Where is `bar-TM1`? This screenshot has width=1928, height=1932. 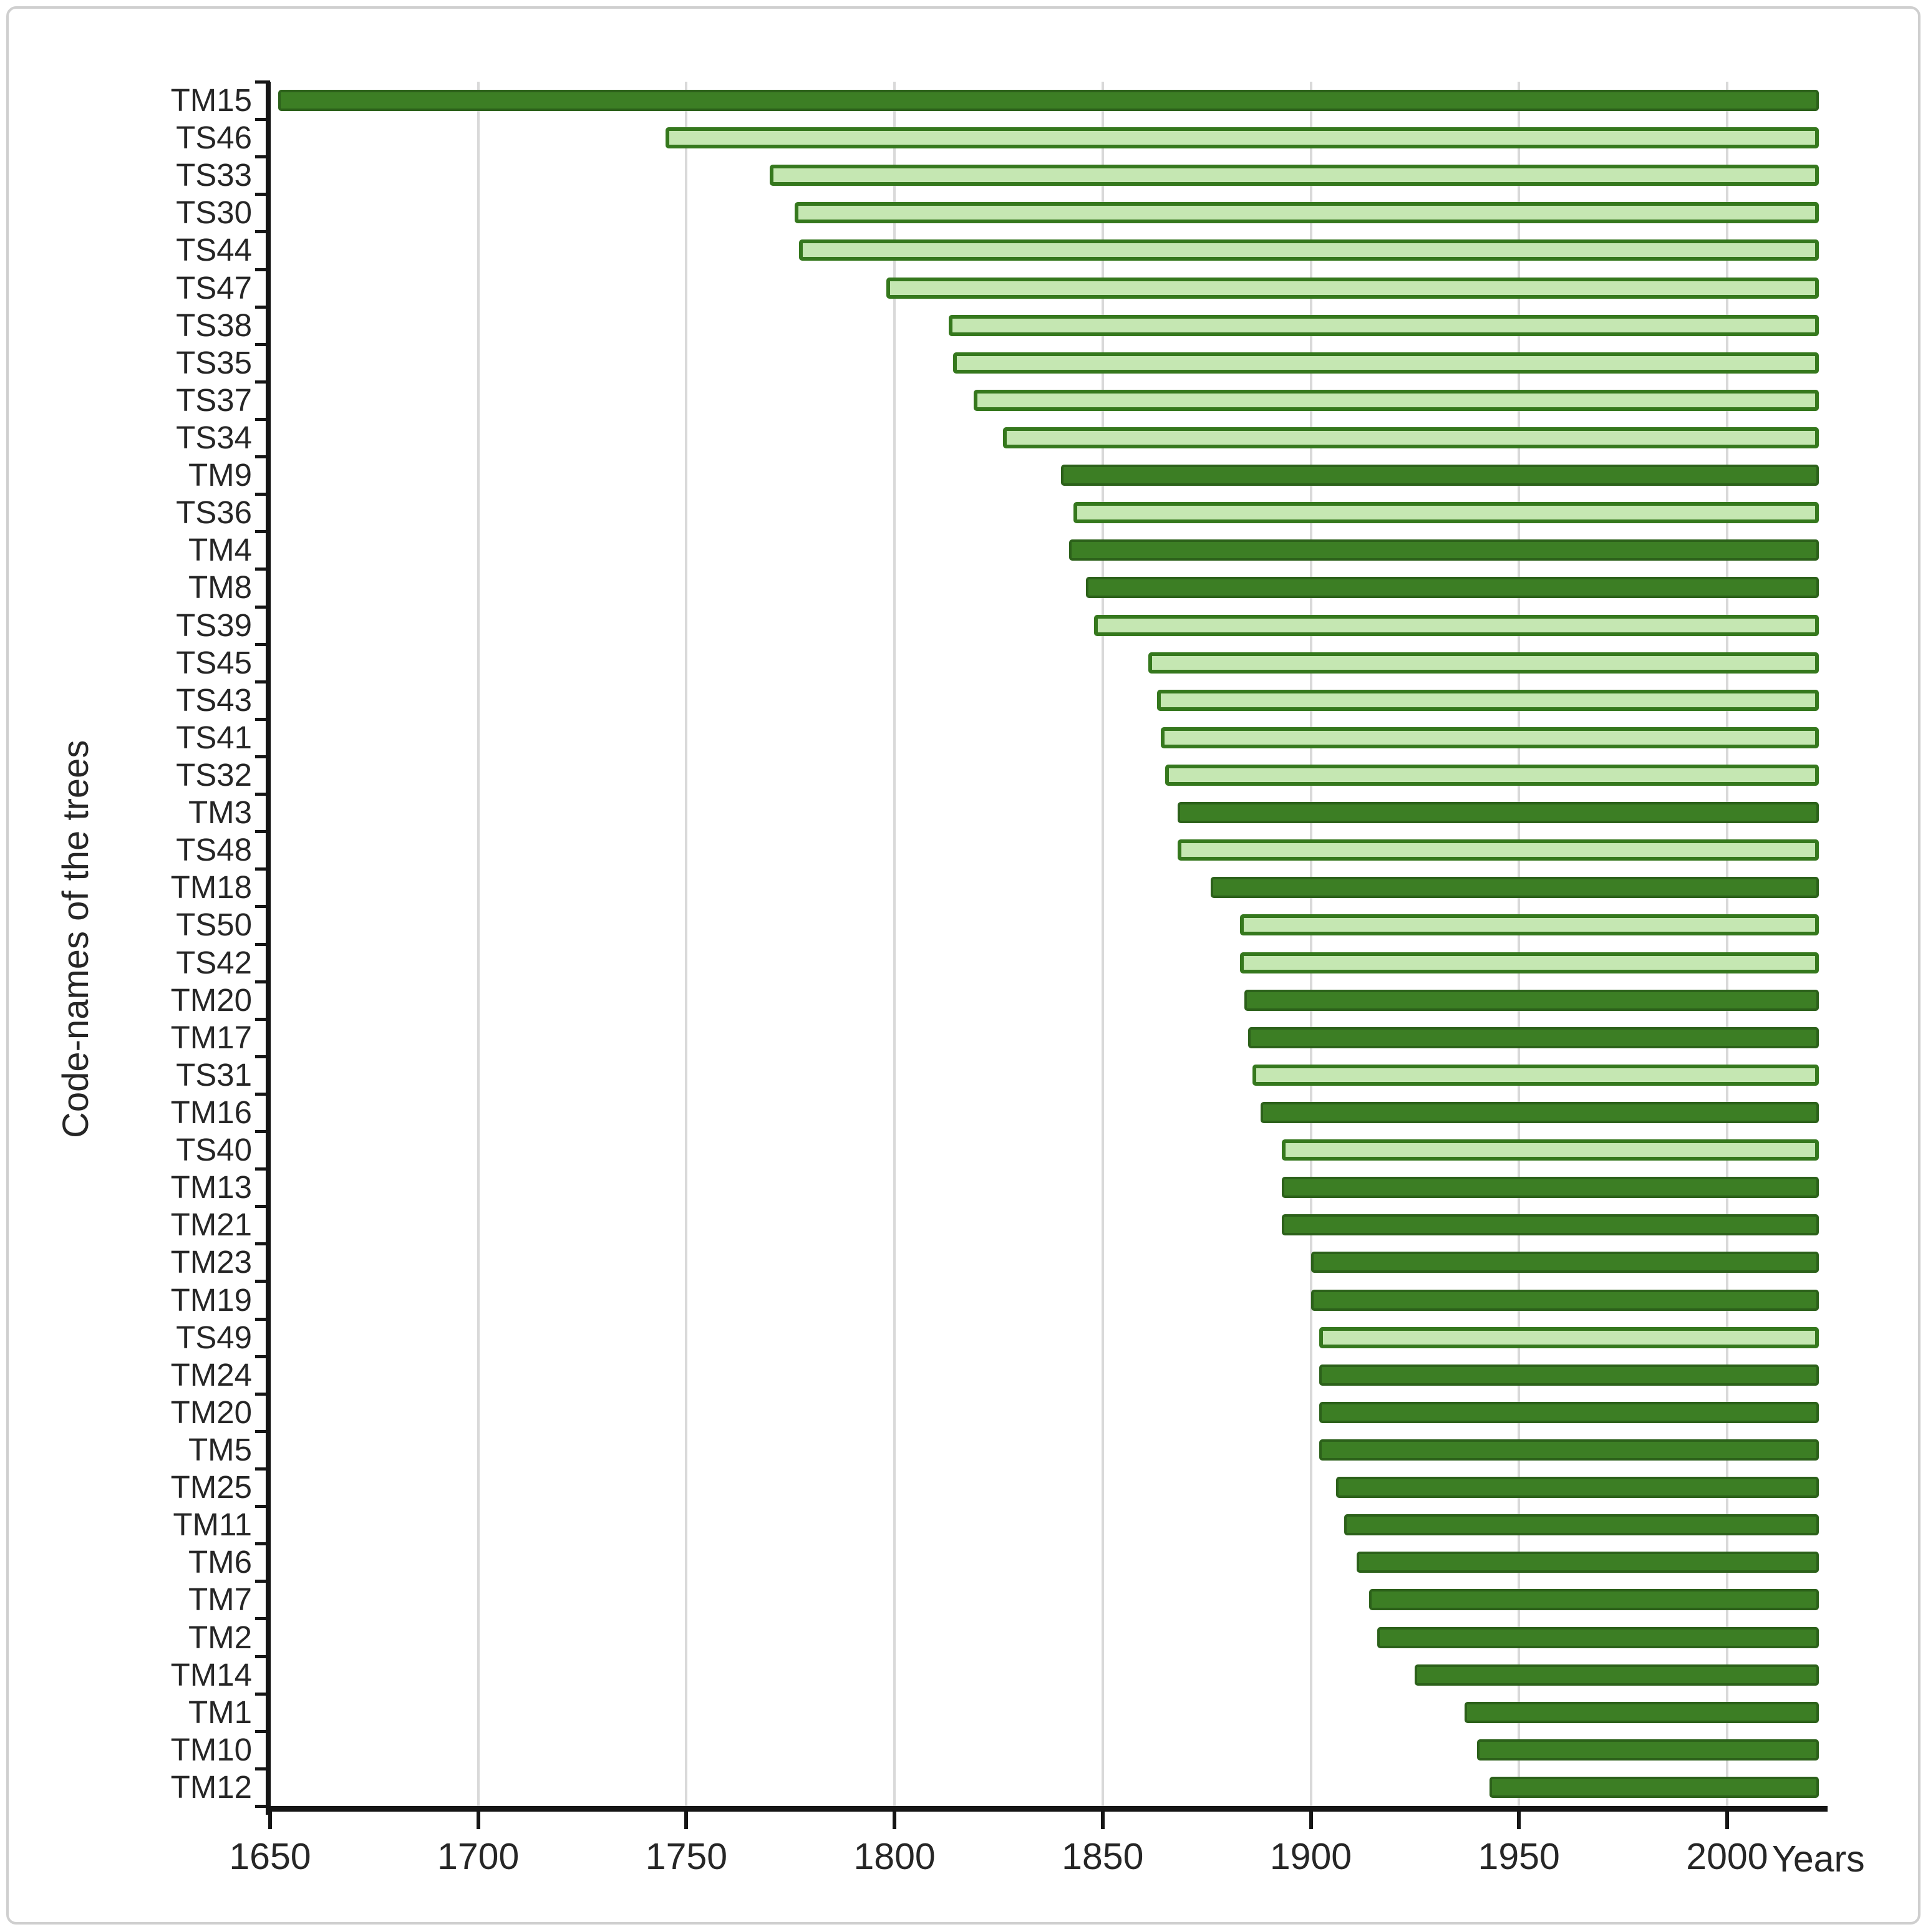
bar-TM1 is located at coordinates (1642, 1712).